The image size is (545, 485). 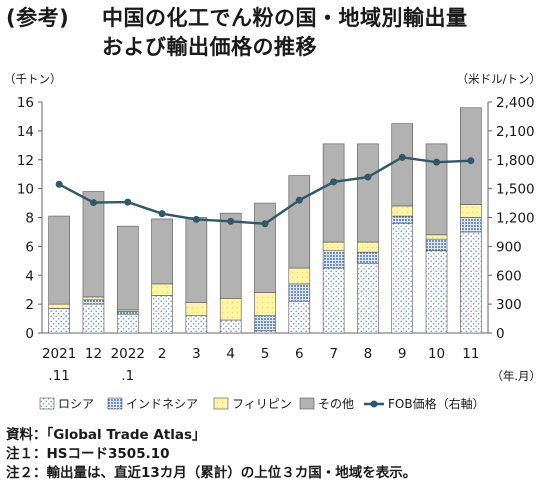 What do you see at coordinates (299, 354) in the screenshot?
I see `x-tick-label: 6` at bounding box center [299, 354].